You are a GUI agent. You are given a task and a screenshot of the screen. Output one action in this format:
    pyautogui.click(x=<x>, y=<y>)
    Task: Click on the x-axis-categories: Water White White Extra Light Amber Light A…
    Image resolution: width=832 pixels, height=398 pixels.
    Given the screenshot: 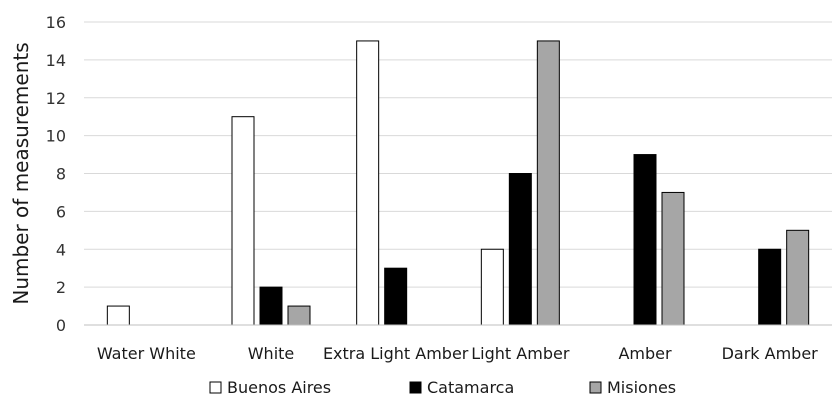 What is the action you would take?
    pyautogui.click(x=457, y=353)
    